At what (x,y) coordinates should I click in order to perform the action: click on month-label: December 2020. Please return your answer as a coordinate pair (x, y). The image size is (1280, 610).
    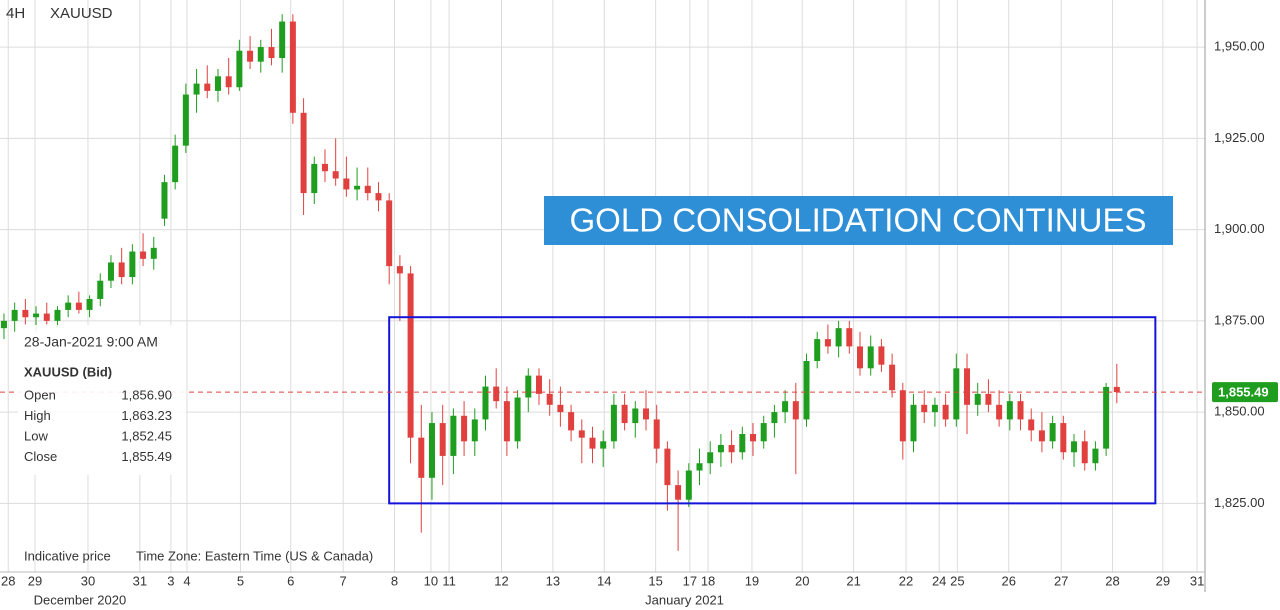
    Looking at the image, I should click on (80, 599).